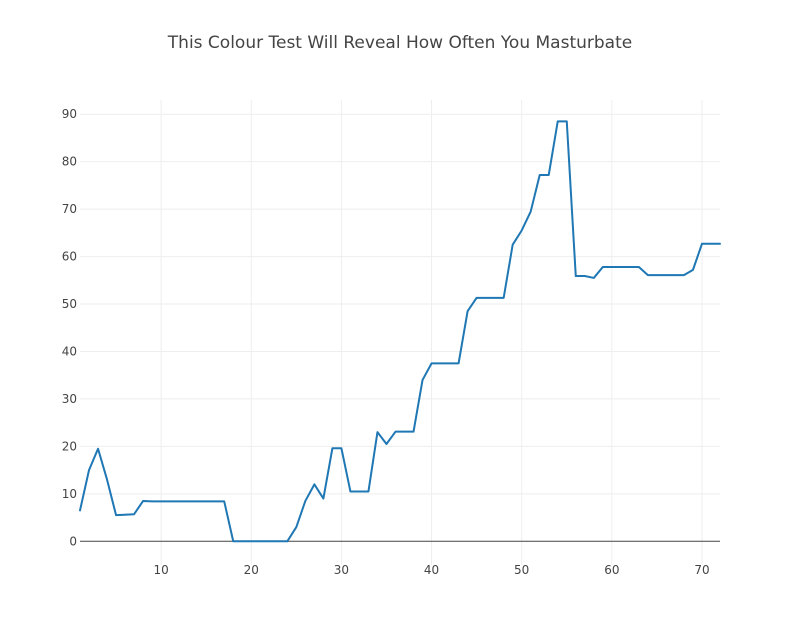 The width and height of the screenshot is (800, 640). What do you see at coordinates (69, 494) in the screenshot?
I see `y-tick-label: 10` at bounding box center [69, 494].